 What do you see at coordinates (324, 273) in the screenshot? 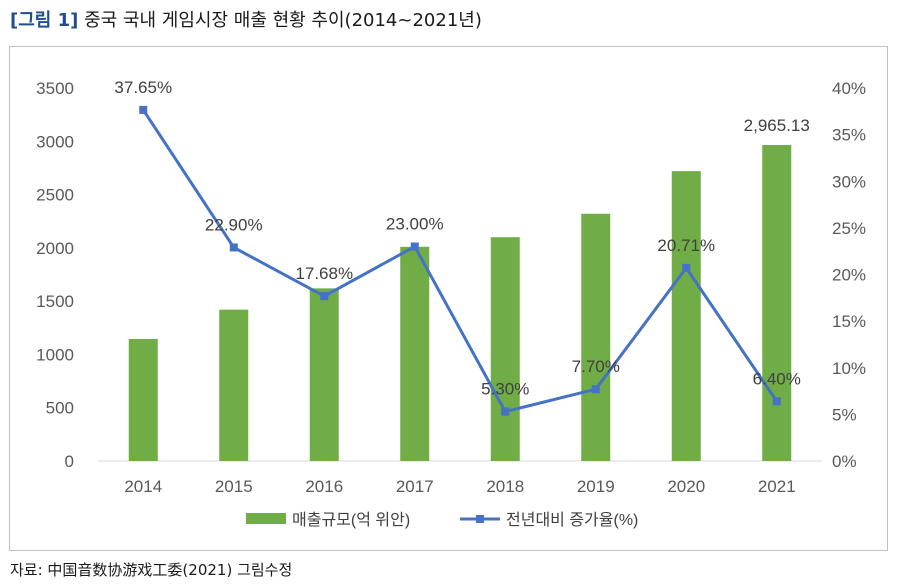
I see `line-data-label: 17.68%` at bounding box center [324, 273].